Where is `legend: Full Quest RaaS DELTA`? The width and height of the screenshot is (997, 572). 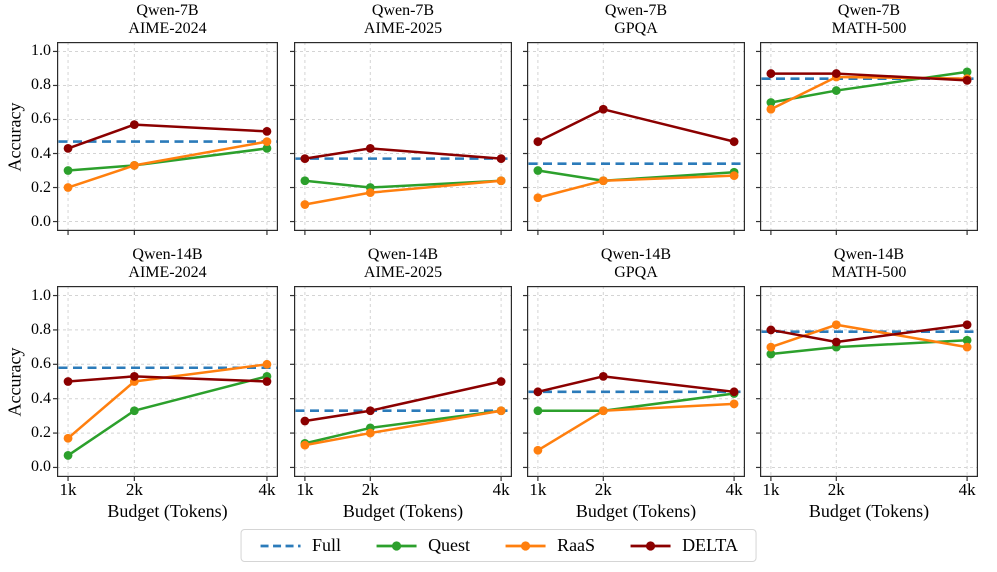
legend: Full Quest RaaS DELTA is located at coordinates (498, 545).